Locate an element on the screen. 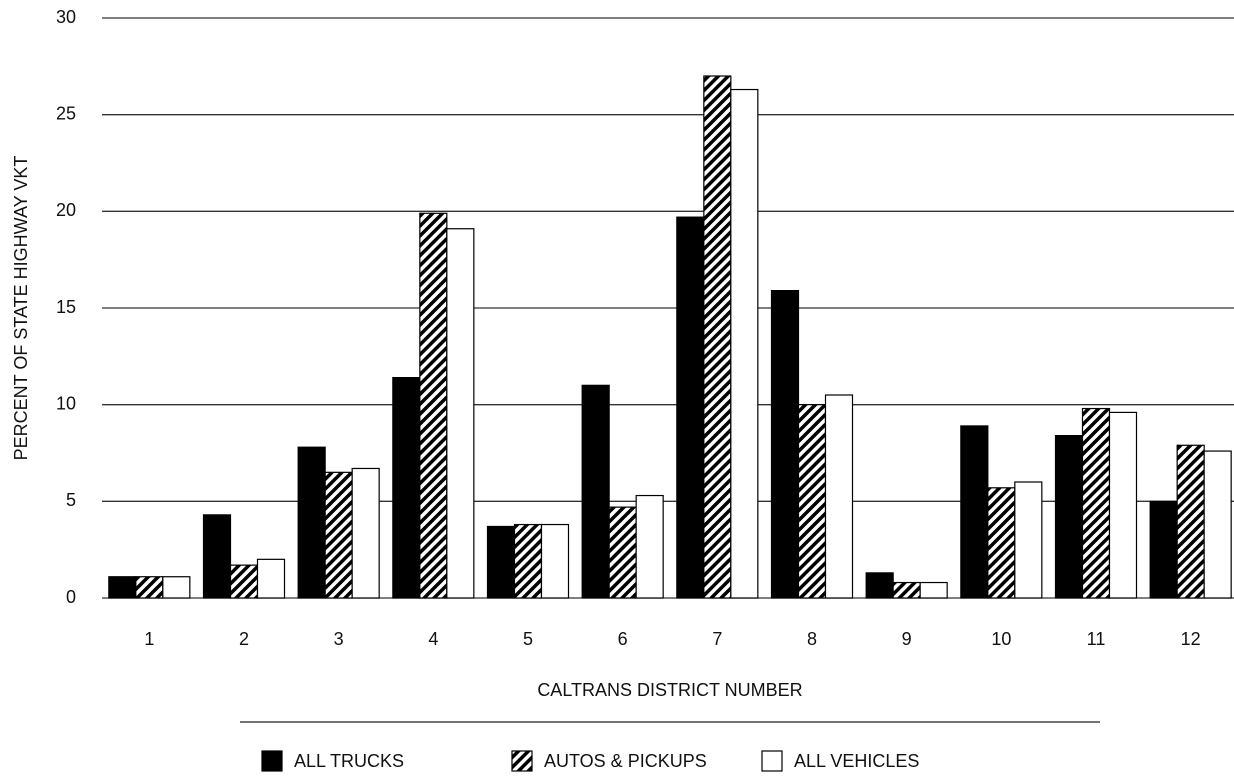 This screenshot has width=1234, height=778. y-axis-label: PERCENT OF STATE HIGHWAY VKT is located at coordinates (21, 308).